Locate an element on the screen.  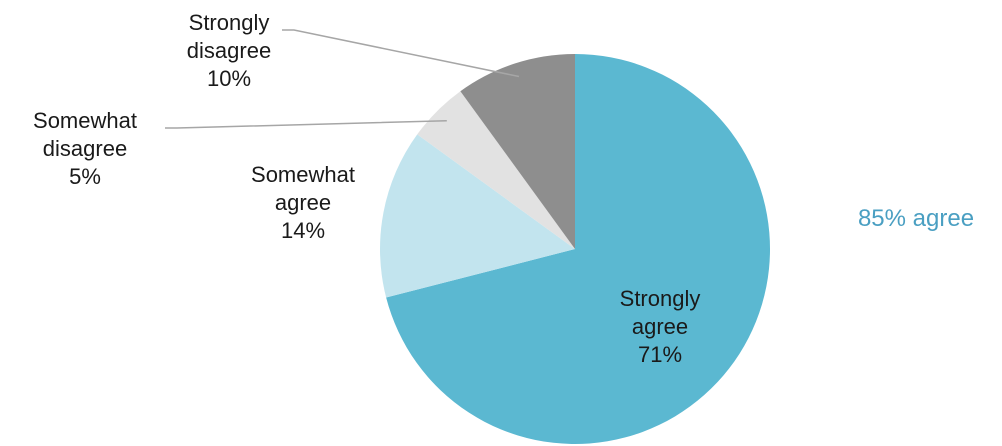
slice-strongly-disagree is located at coordinates (517, 151).